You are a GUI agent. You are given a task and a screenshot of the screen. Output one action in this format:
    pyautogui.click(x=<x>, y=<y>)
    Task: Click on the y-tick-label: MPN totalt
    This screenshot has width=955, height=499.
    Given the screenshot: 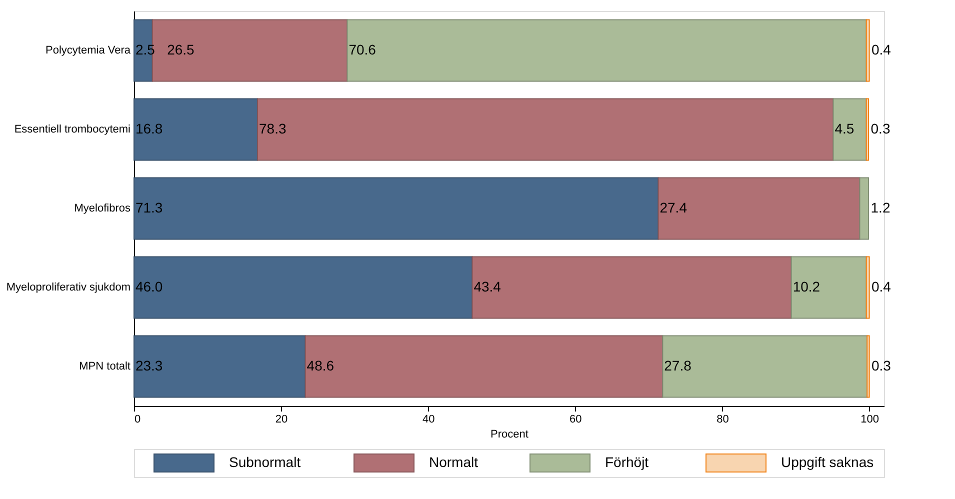 What is the action you would take?
    pyautogui.click(x=104, y=366)
    